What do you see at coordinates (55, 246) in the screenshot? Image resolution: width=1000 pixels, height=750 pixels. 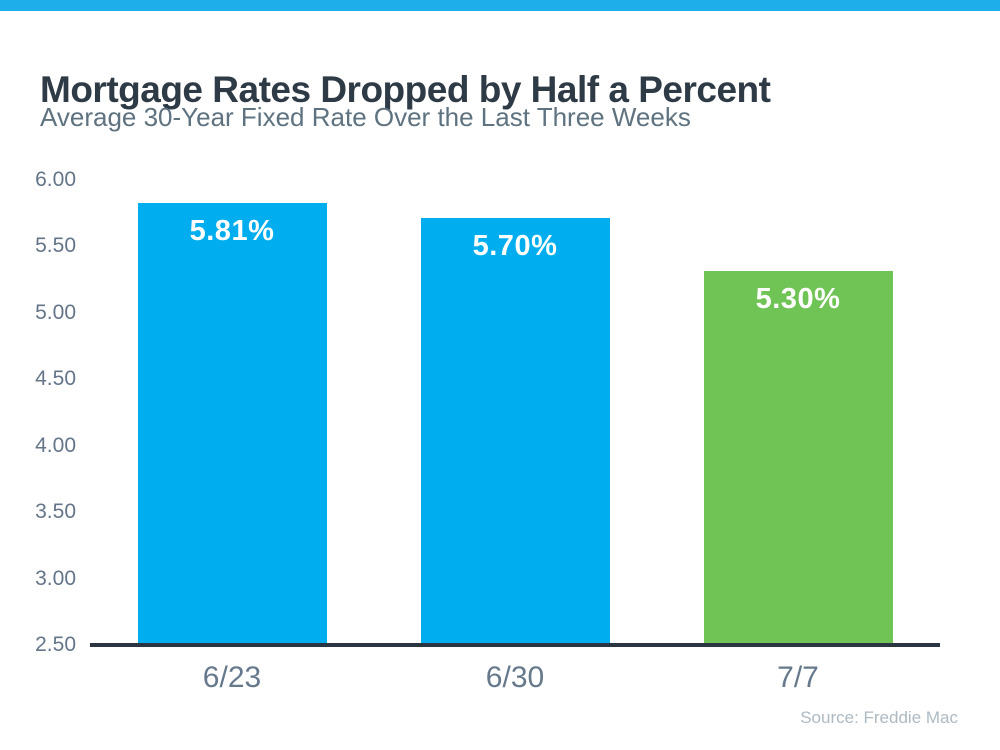 I see `y-tick-label: 5.50` at bounding box center [55, 246].